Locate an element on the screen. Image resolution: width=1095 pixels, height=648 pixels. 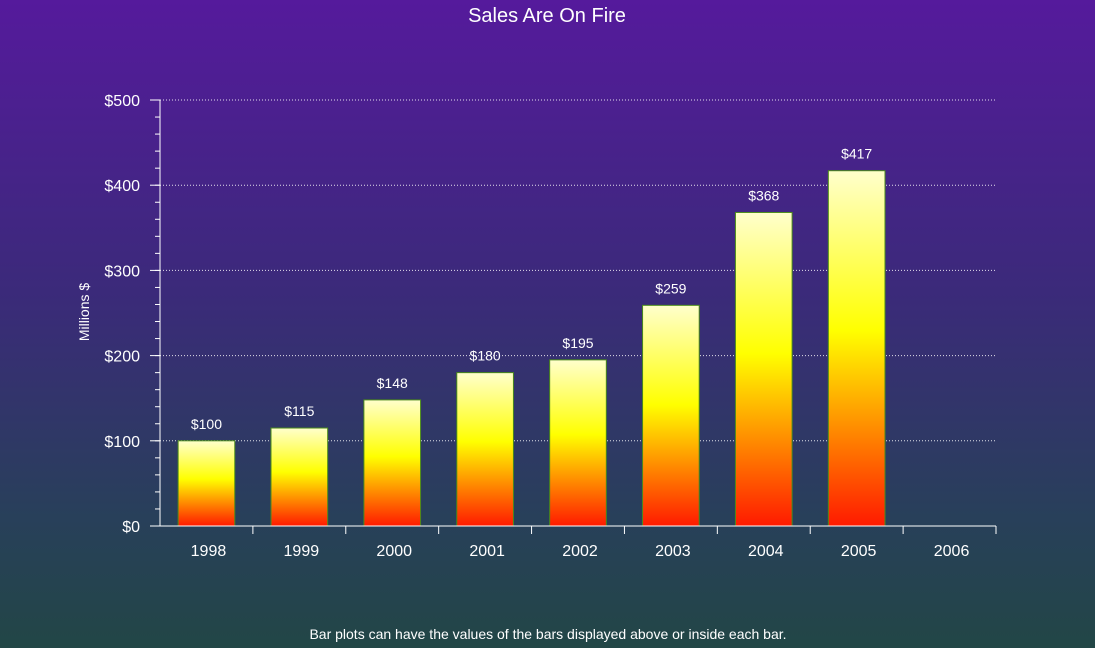
x-tick-label: 2004 is located at coordinates (766, 551).